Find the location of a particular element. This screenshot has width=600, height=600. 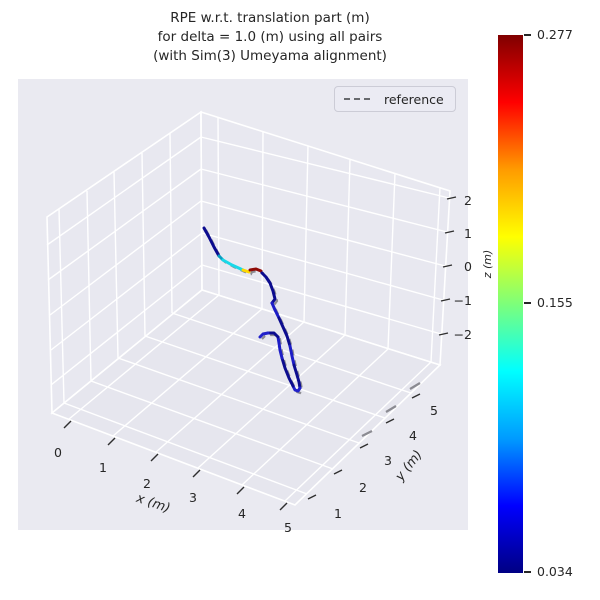

z-tick-0: 0 is located at coordinates (468, 266).